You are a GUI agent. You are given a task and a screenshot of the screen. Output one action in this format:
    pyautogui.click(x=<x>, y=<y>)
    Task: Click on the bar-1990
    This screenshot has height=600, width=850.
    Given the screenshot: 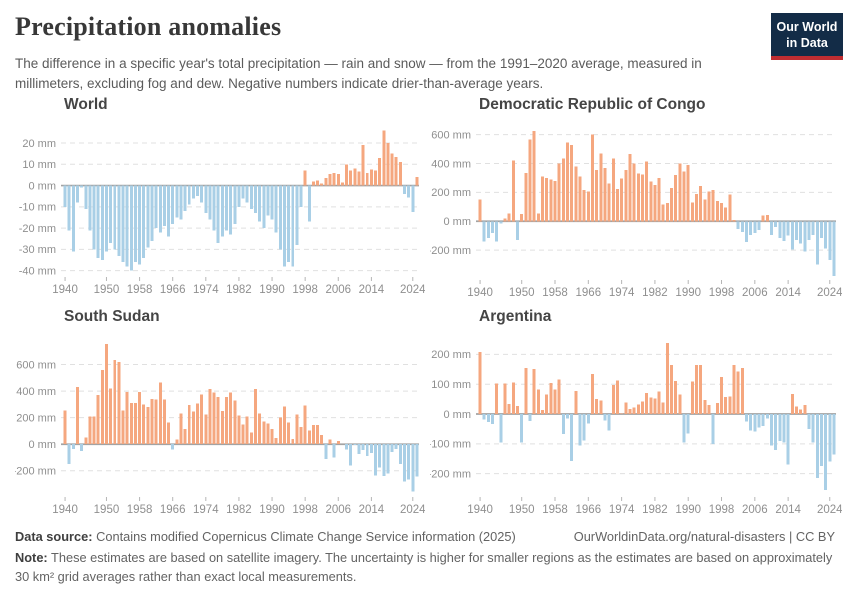 What is the action you would take?
    pyautogui.click(x=688, y=193)
    